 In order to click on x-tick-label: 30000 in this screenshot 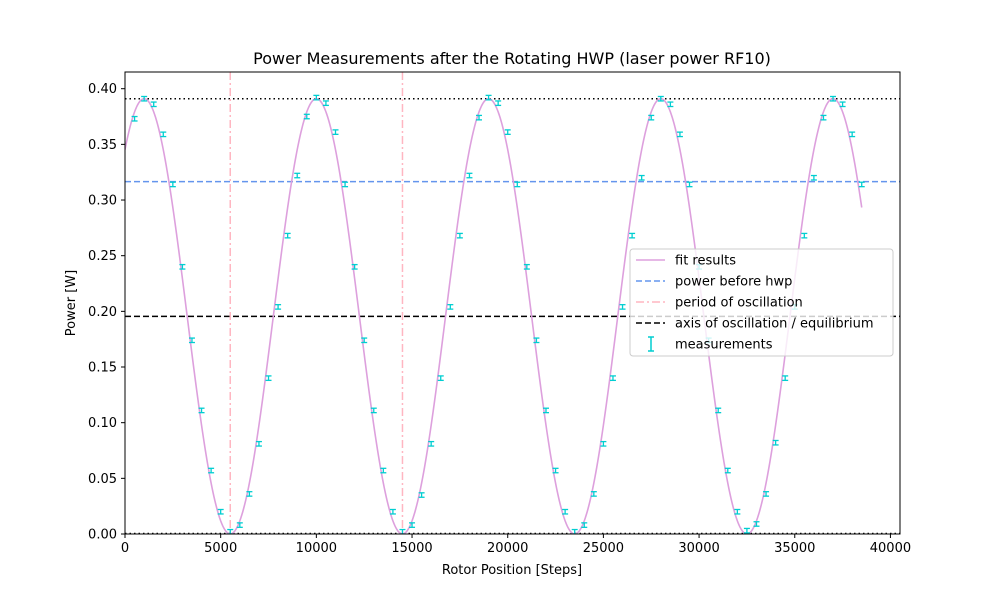, I will do `click(698, 548)`.